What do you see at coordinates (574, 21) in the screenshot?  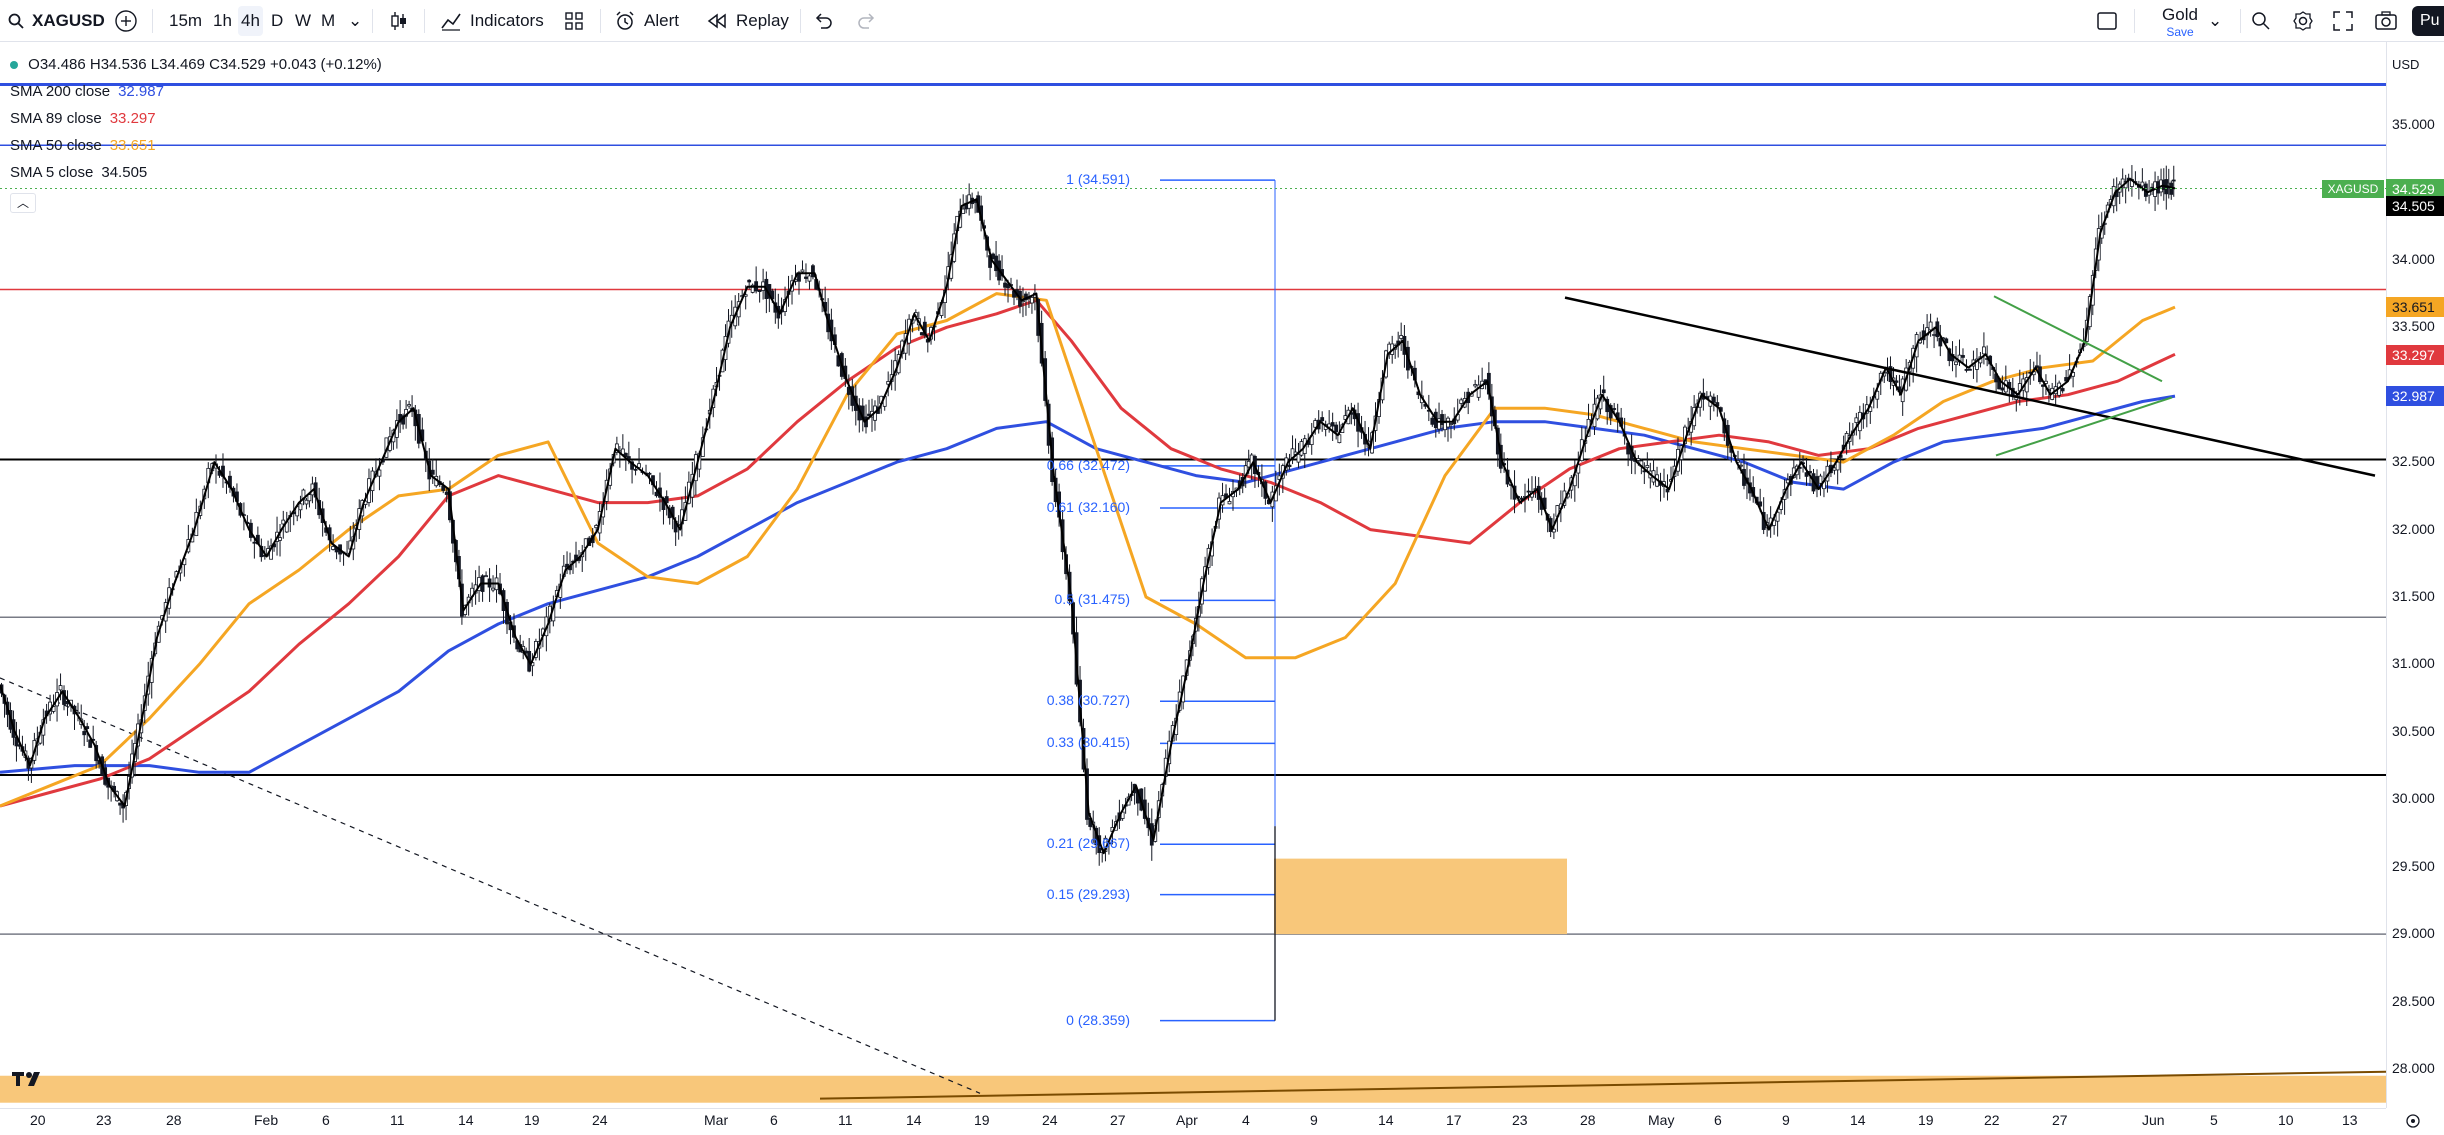 I see `templates-button` at bounding box center [574, 21].